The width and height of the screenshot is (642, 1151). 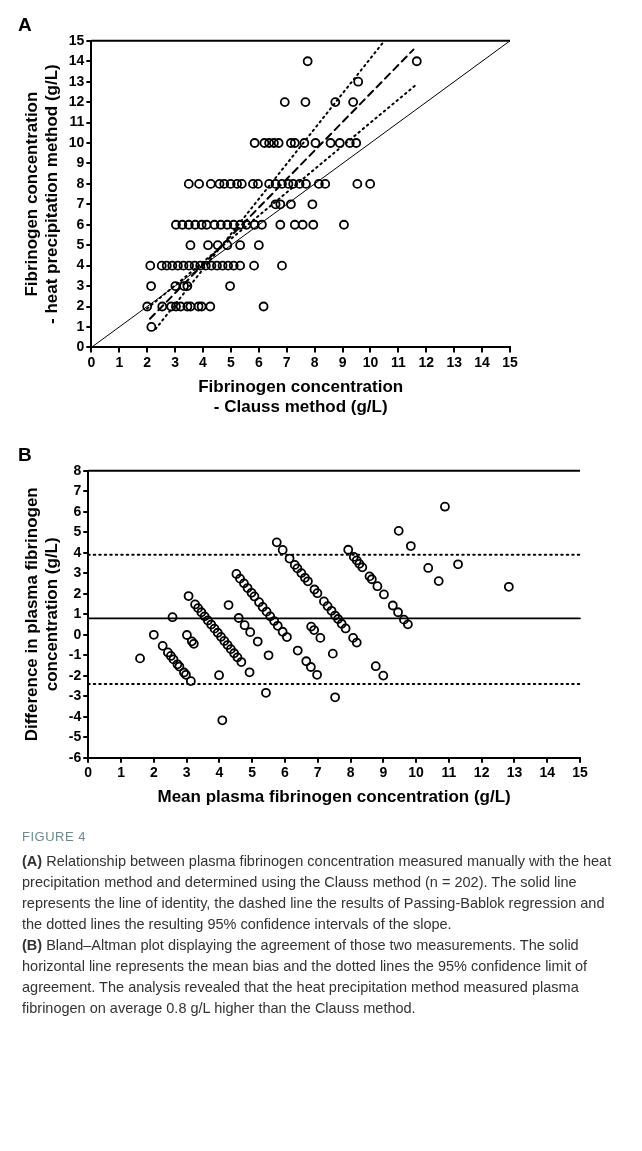 What do you see at coordinates (75, 695) in the screenshot?
I see `y-tick-label: -3` at bounding box center [75, 695].